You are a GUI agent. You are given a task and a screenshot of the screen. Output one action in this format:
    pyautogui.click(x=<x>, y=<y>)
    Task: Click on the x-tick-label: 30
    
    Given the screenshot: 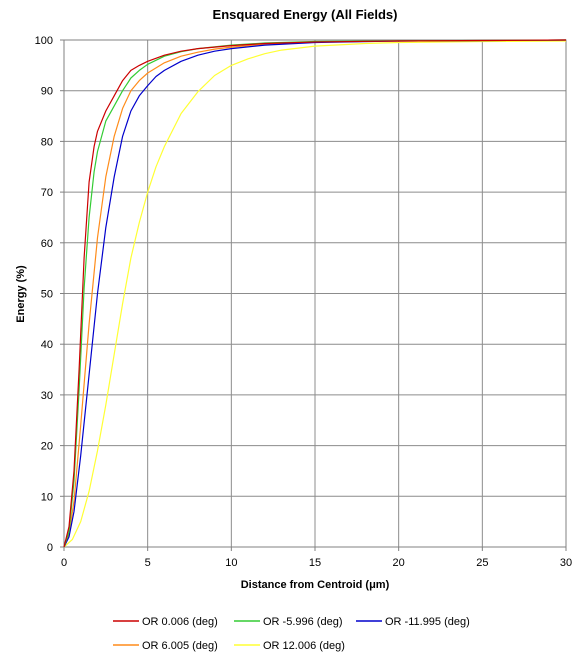 What is the action you would take?
    pyautogui.click(x=566, y=563)
    